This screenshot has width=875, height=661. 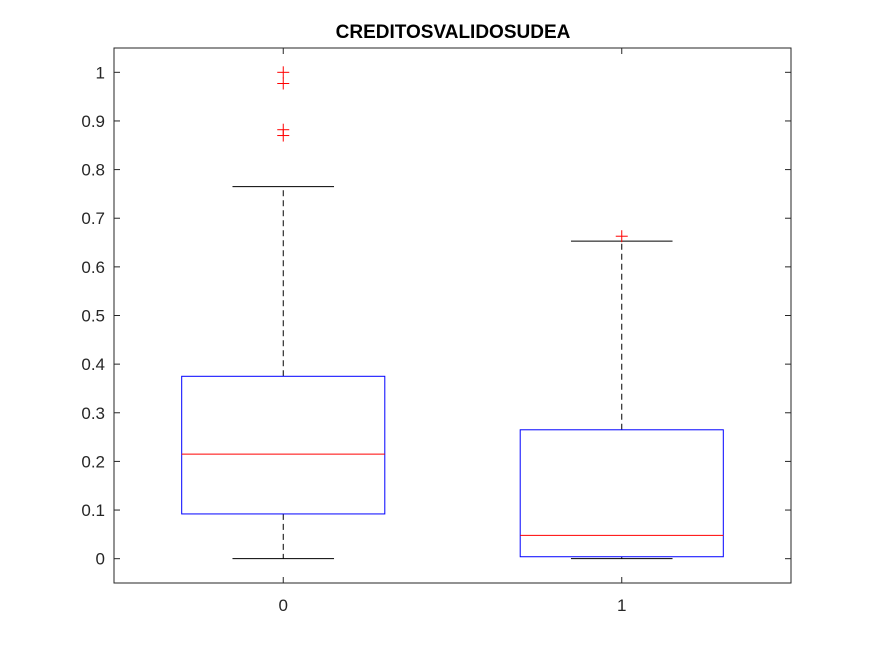 I want to click on y-tick-label: 0, so click(x=100, y=559).